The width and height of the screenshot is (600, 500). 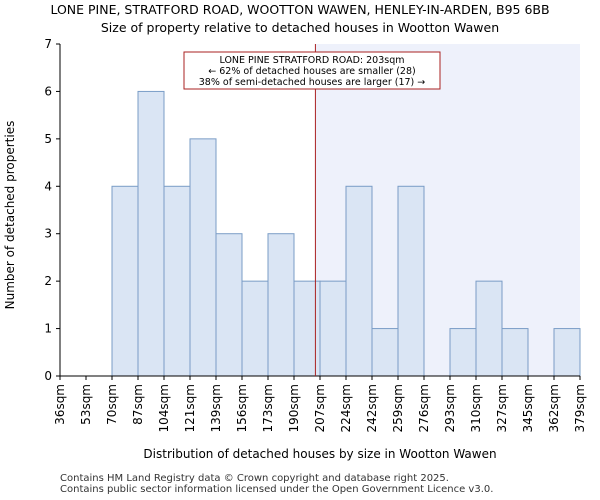 I want to click on bar-156sqm, so click(x=255, y=328).